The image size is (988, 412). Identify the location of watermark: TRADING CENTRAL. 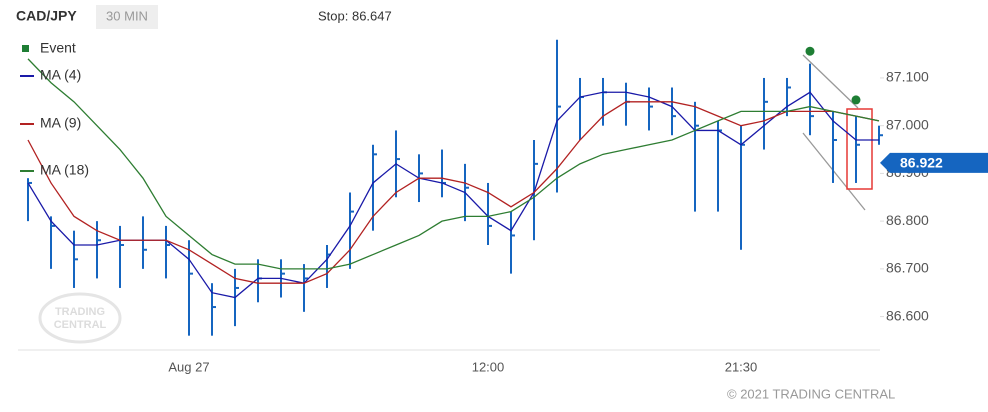
(80, 318).